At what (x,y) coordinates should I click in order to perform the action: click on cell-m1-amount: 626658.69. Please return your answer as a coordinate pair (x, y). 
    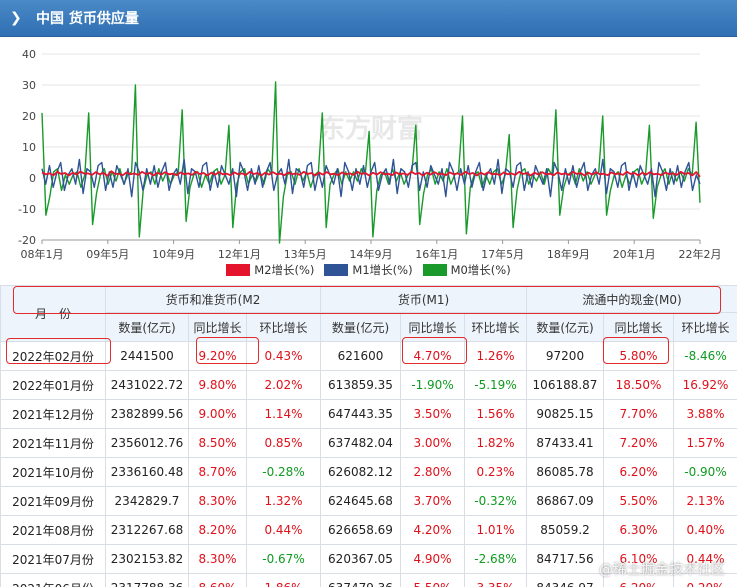
    Looking at the image, I should click on (360, 530).